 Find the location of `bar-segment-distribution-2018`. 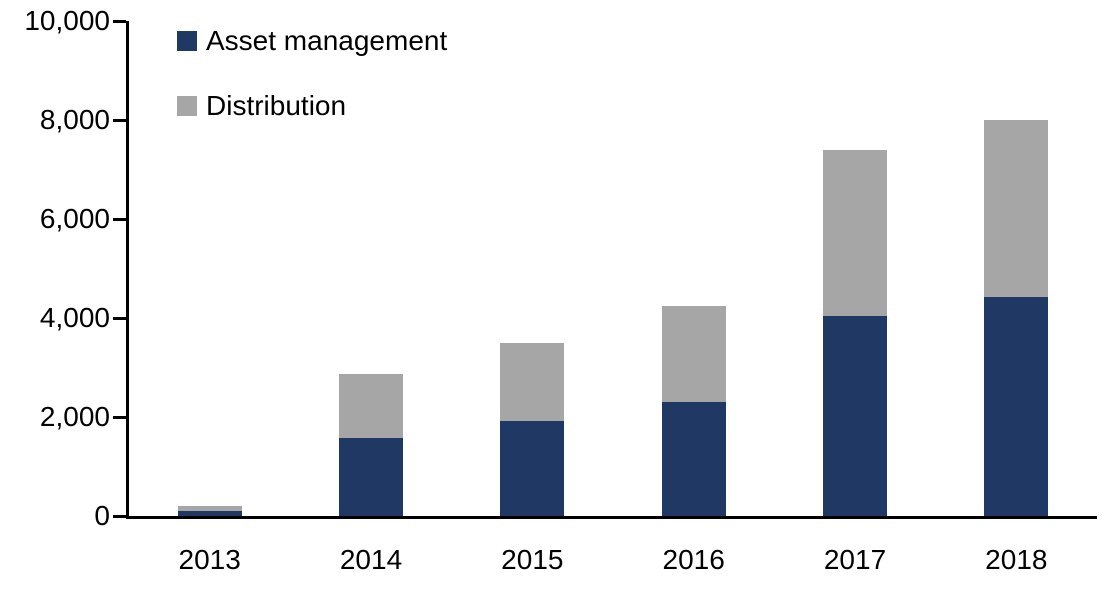

bar-segment-distribution-2018 is located at coordinates (1016, 209).